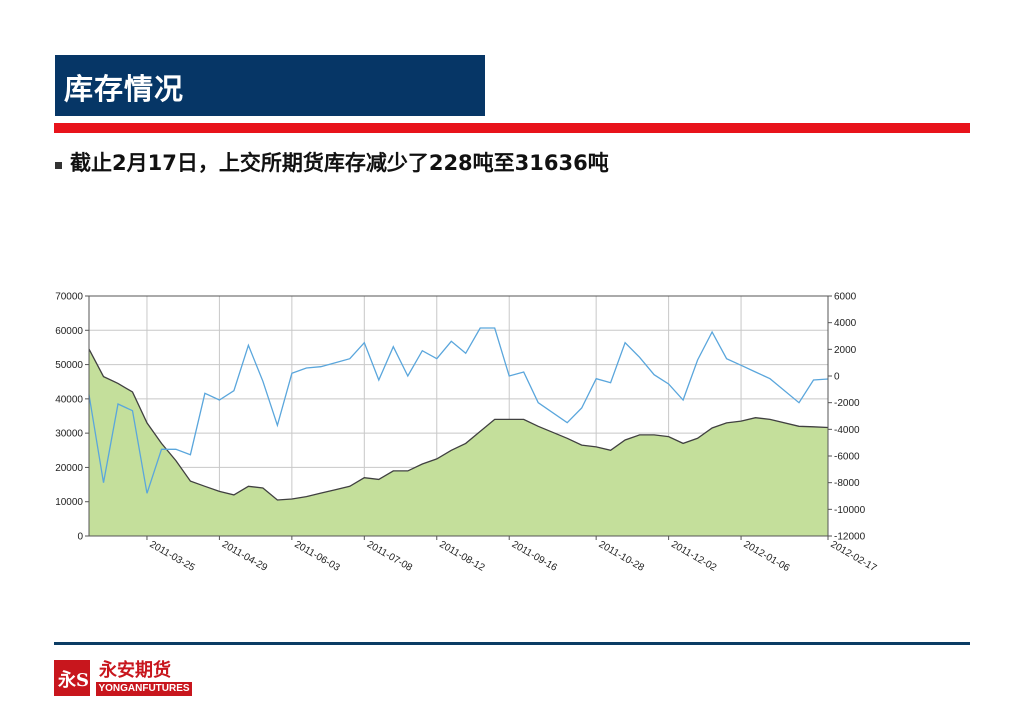 The height and width of the screenshot is (725, 1023). I want to click on y-left-tick-label: 10000, so click(69, 502).